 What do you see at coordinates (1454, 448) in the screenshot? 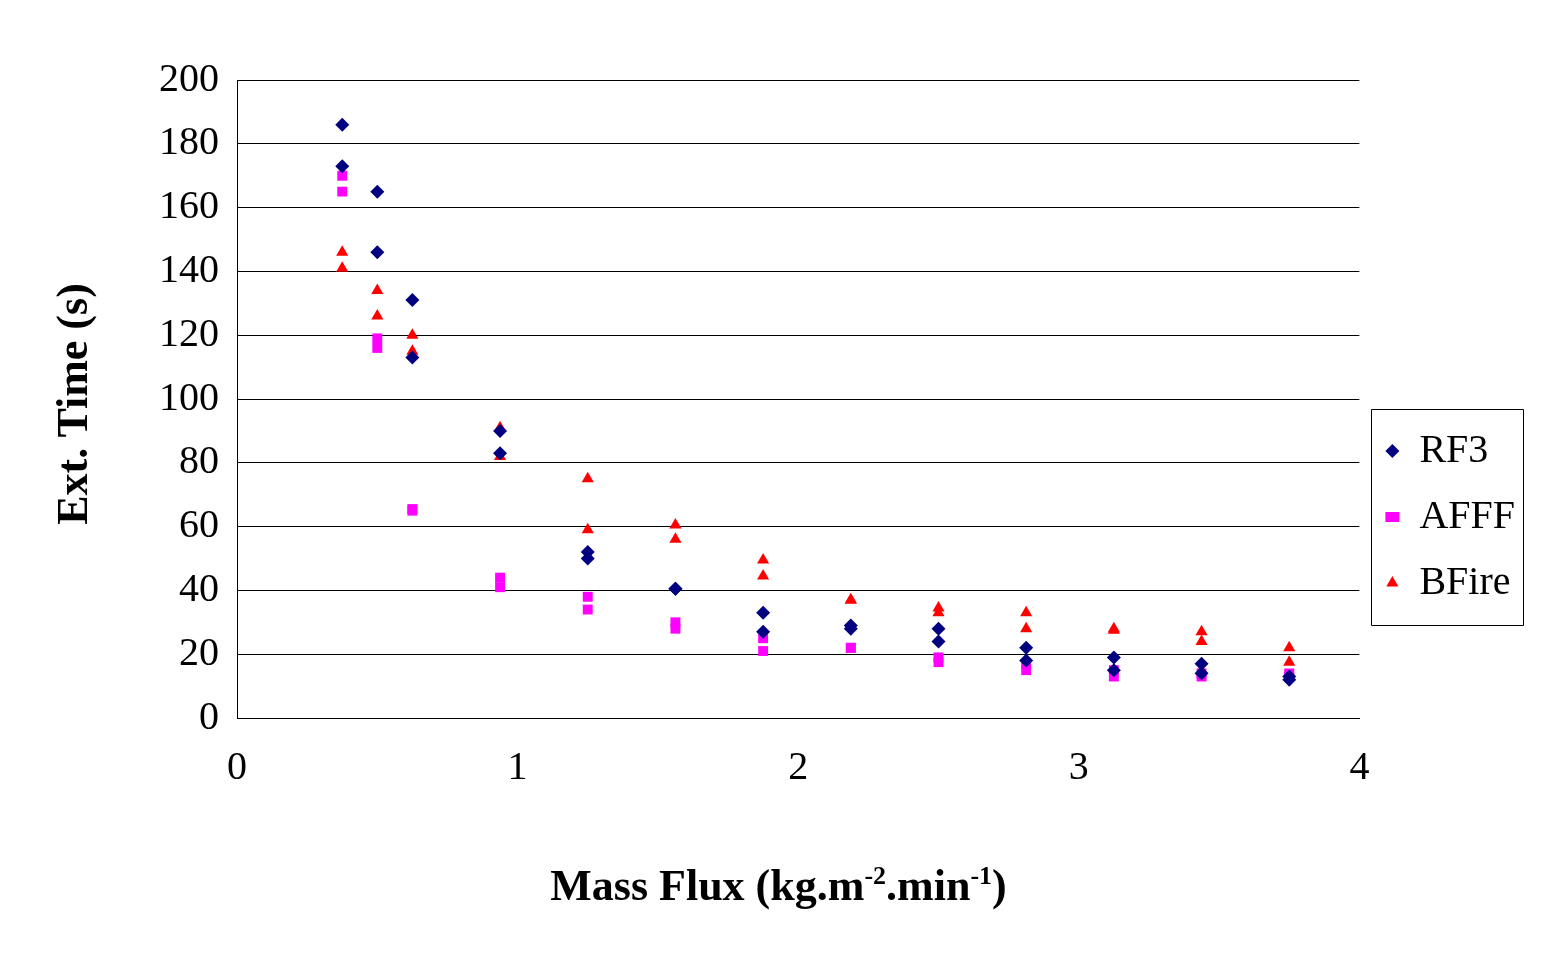
I see `legend-label: RF3` at bounding box center [1454, 448].